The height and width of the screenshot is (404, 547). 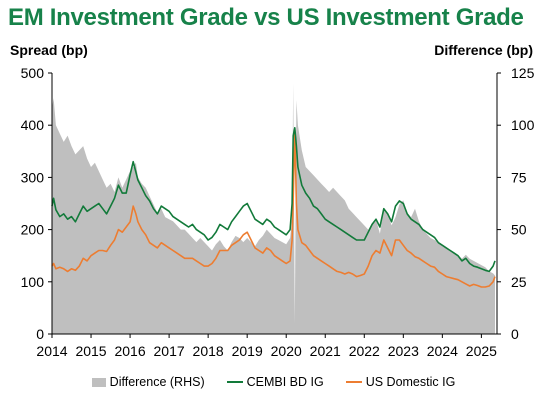 What do you see at coordinates (519, 230) in the screenshot?
I see `y-tick-label-right: 50` at bounding box center [519, 230].